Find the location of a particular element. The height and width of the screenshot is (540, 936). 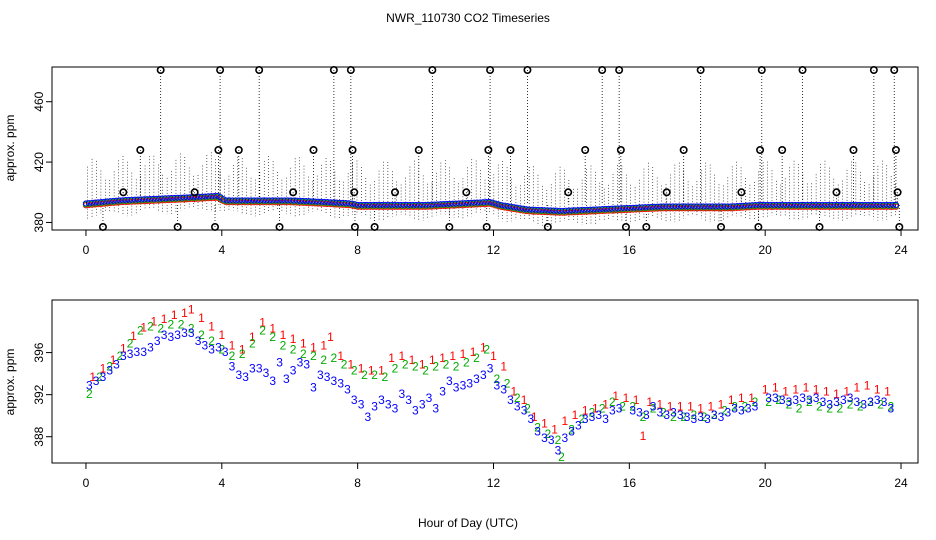

bottom-y-axis-label: approx. ppm is located at coordinates (10, 382).